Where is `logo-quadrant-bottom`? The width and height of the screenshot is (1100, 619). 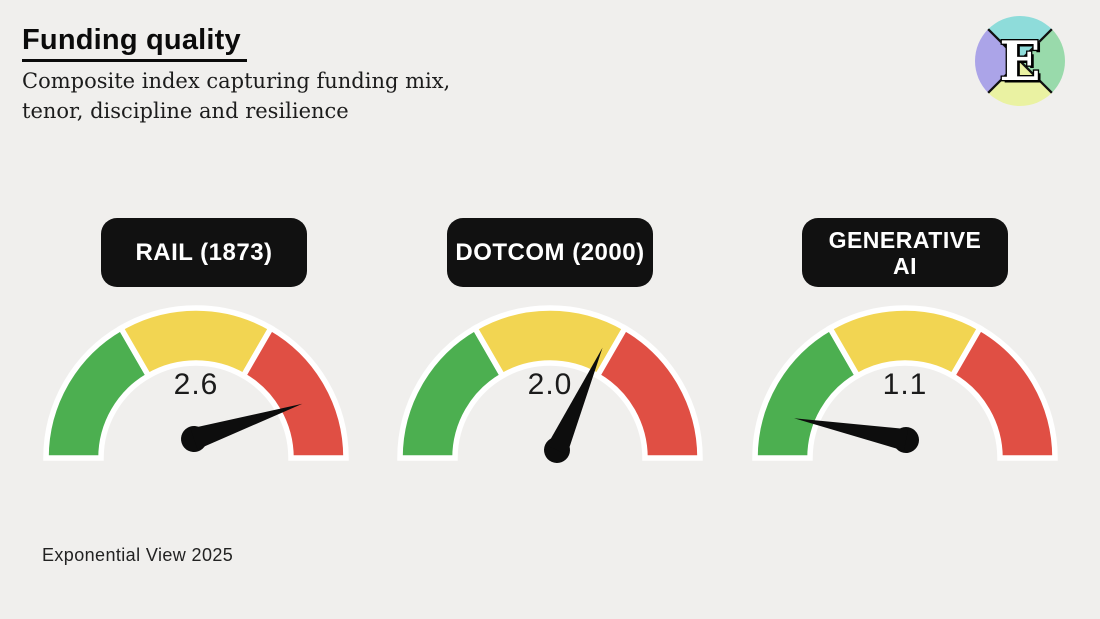
logo-quadrant-bottom is located at coordinates (1020, 83).